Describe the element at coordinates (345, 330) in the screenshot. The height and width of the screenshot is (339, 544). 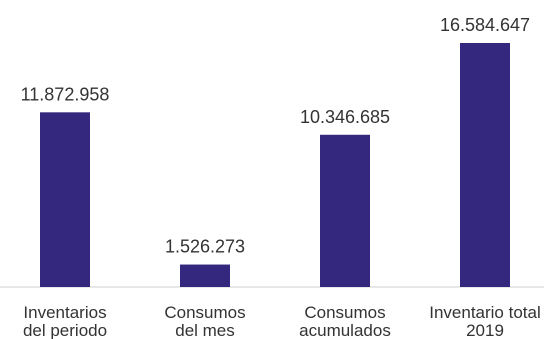
I see `category-label-line: acumulados` at that location.